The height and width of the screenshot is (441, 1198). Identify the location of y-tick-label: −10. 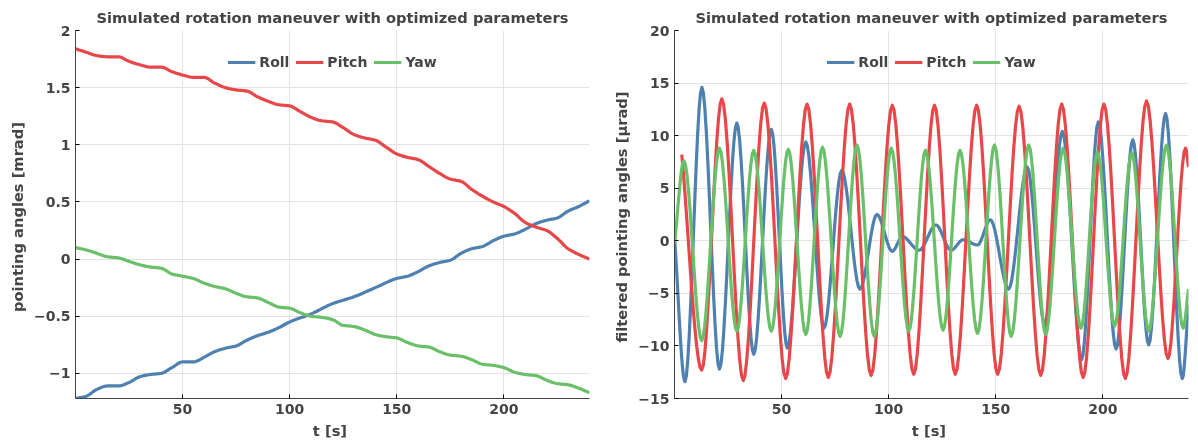
(654, 345).